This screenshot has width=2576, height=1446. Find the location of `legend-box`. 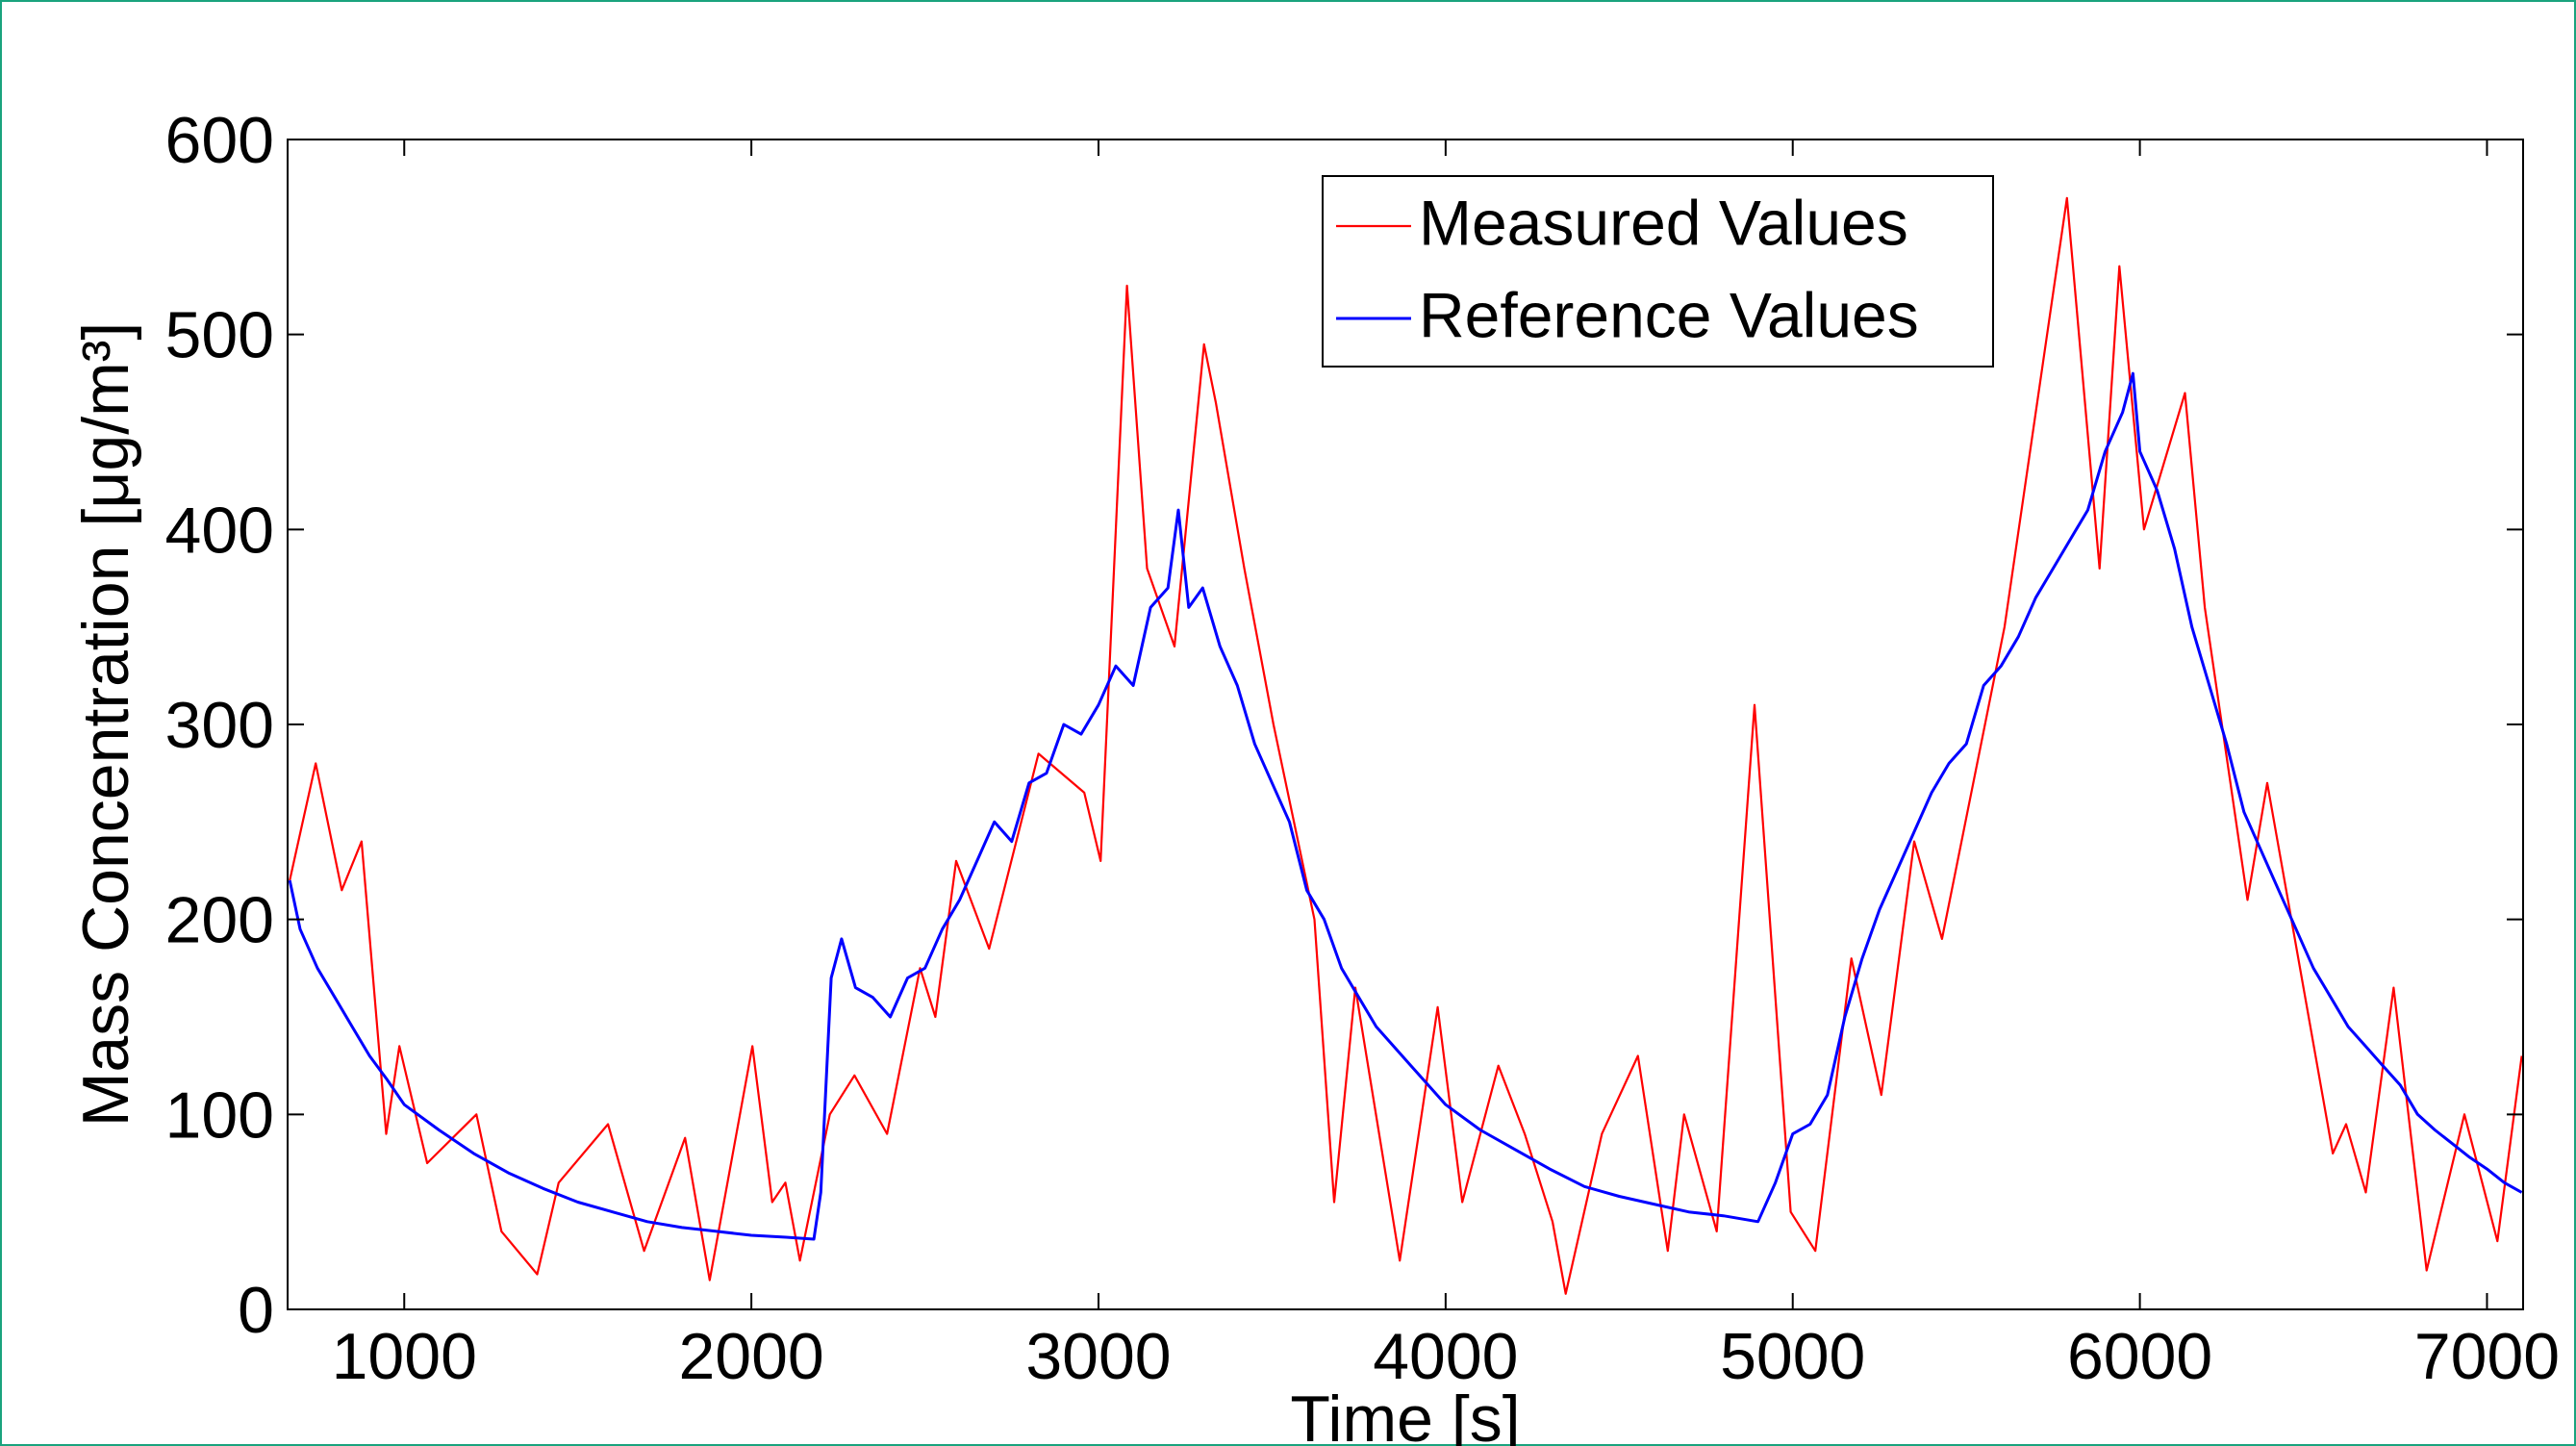

legend-box is located at coordinates (1658, 272).